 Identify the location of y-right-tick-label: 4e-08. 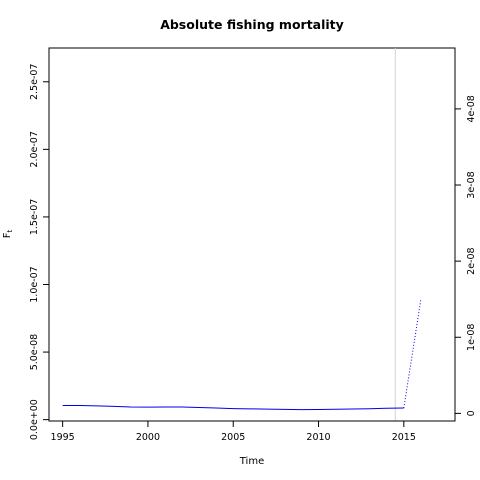
(471, 108).